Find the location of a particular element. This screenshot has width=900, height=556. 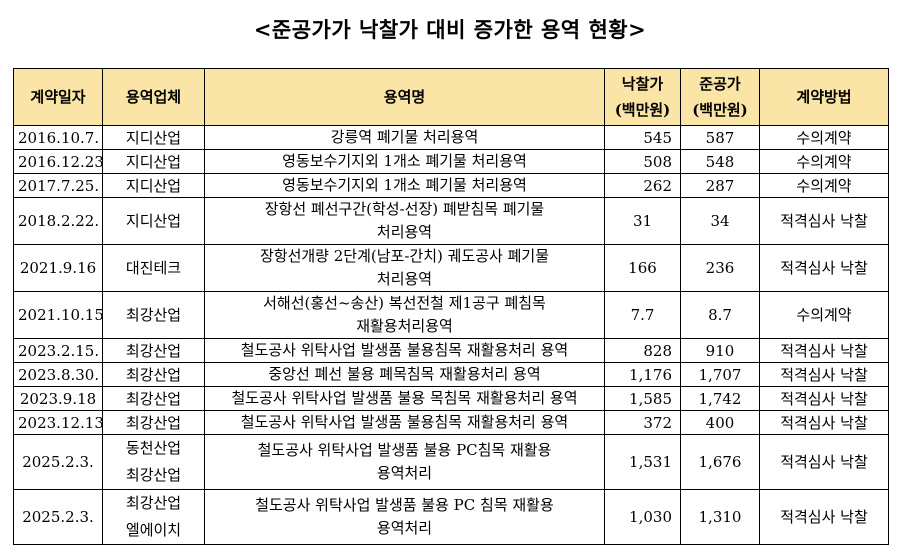

cell-final: 236 is located at coordinates (720, 268).